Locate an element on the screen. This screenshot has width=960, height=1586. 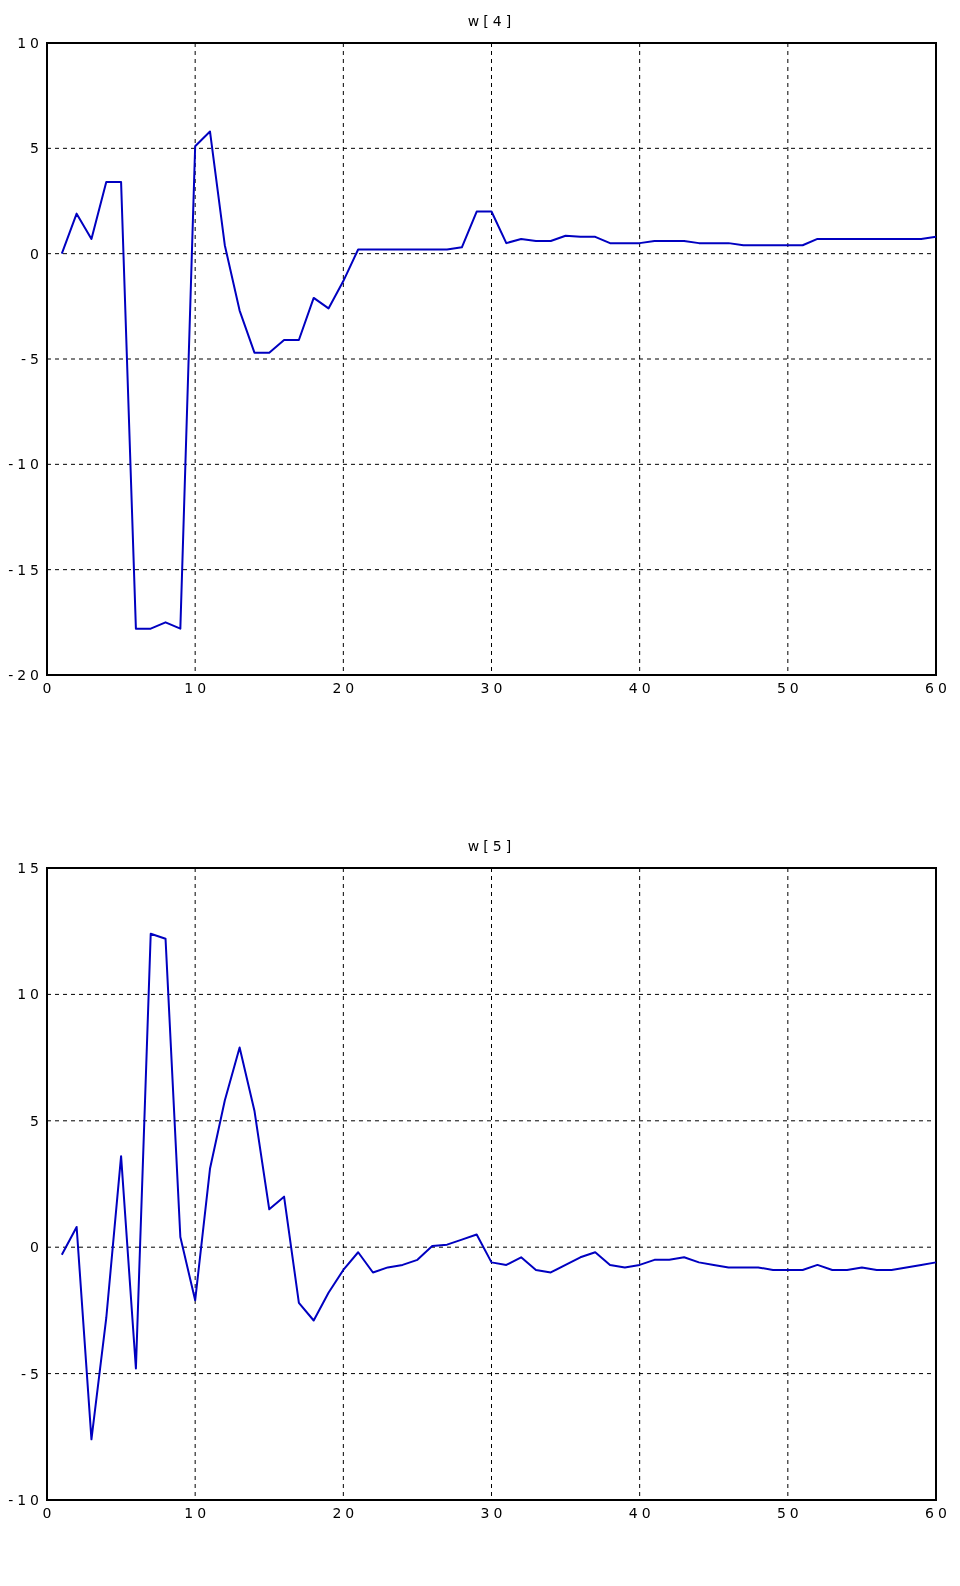
y-tick-label: -15 is located at coordinates (25, 569).